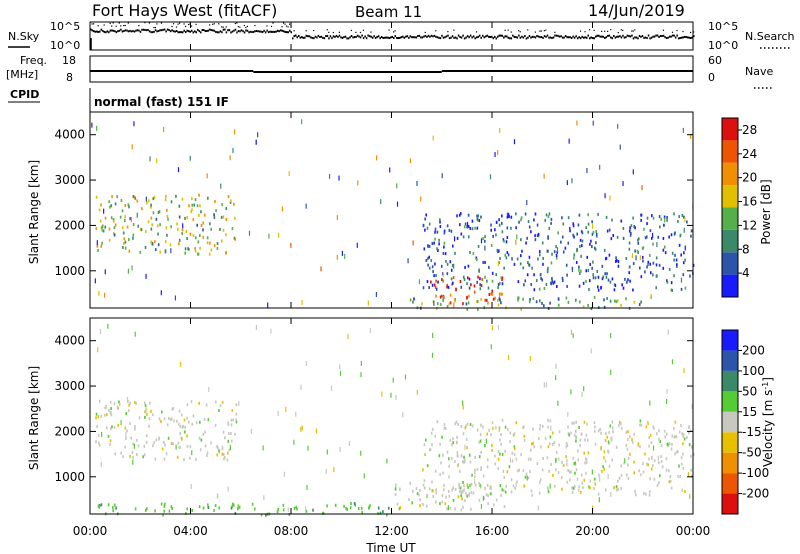 This screenshot has height=554, width=800. I want to click on beam-title: Beam 11, so click(388, 12).